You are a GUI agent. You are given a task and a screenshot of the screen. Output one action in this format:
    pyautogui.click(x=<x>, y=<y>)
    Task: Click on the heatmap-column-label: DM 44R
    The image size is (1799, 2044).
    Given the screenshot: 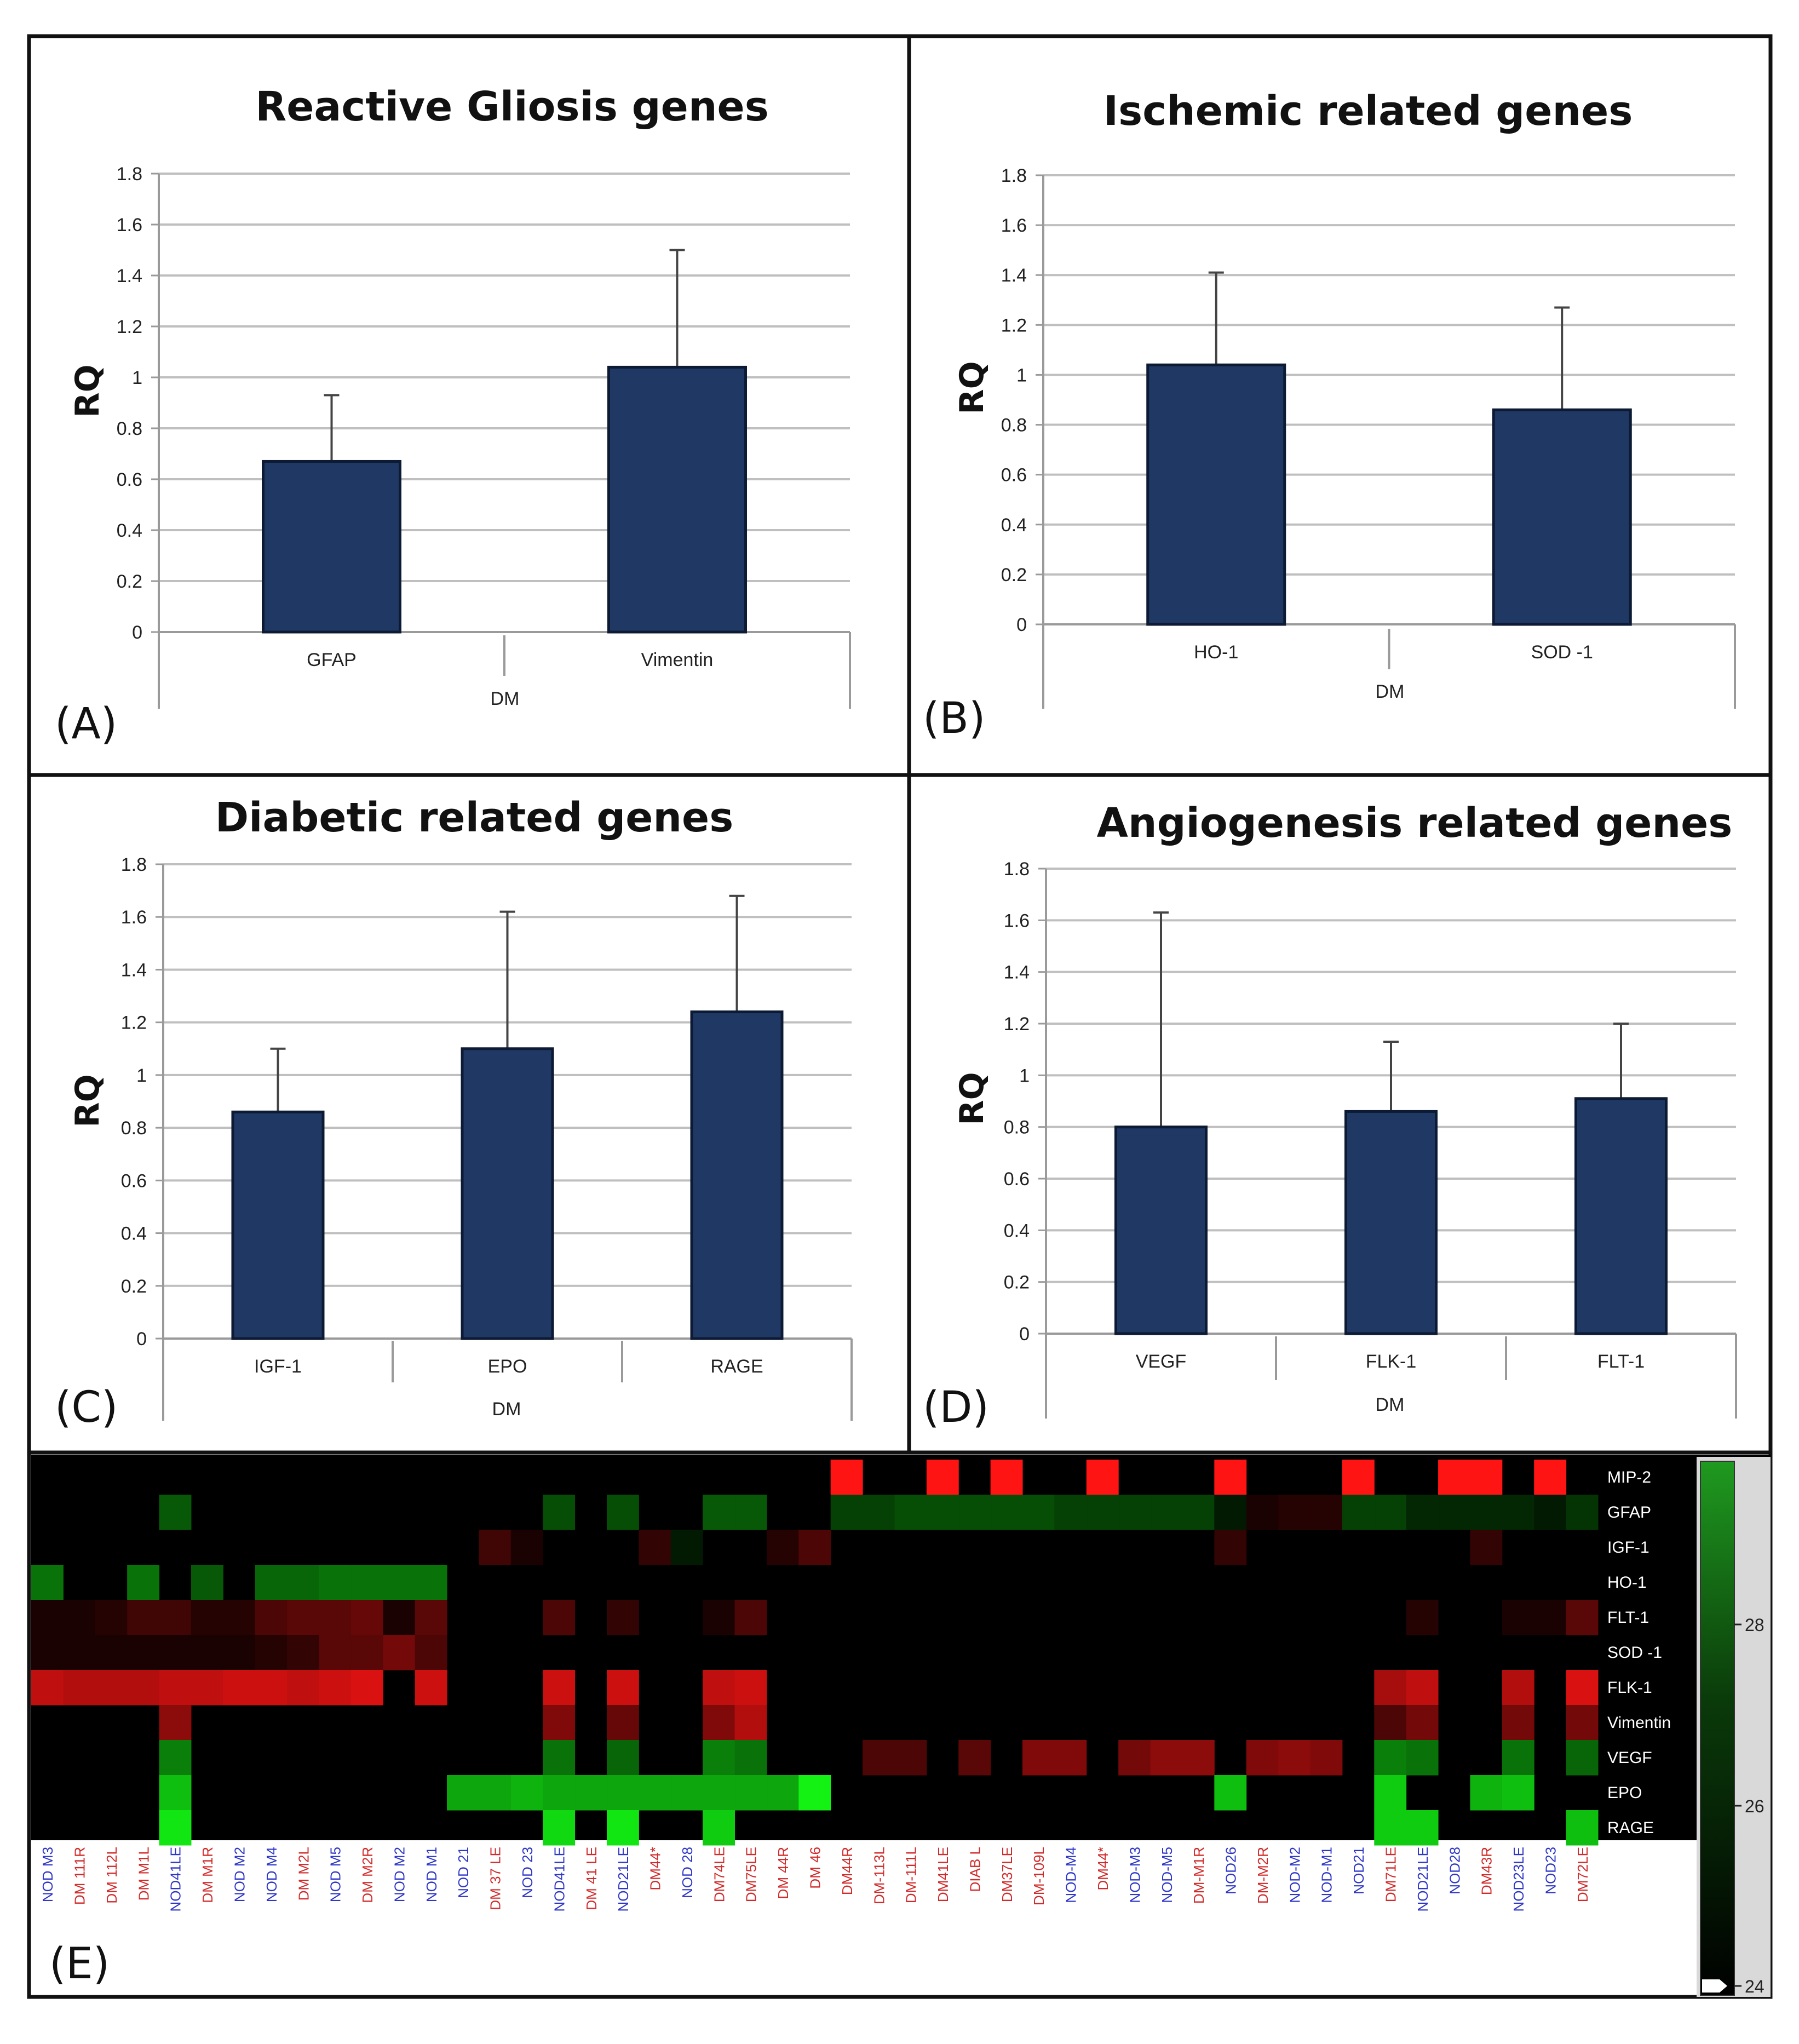 What is the action you would take?
    pyautogui.click(x=783, y=1873)
    